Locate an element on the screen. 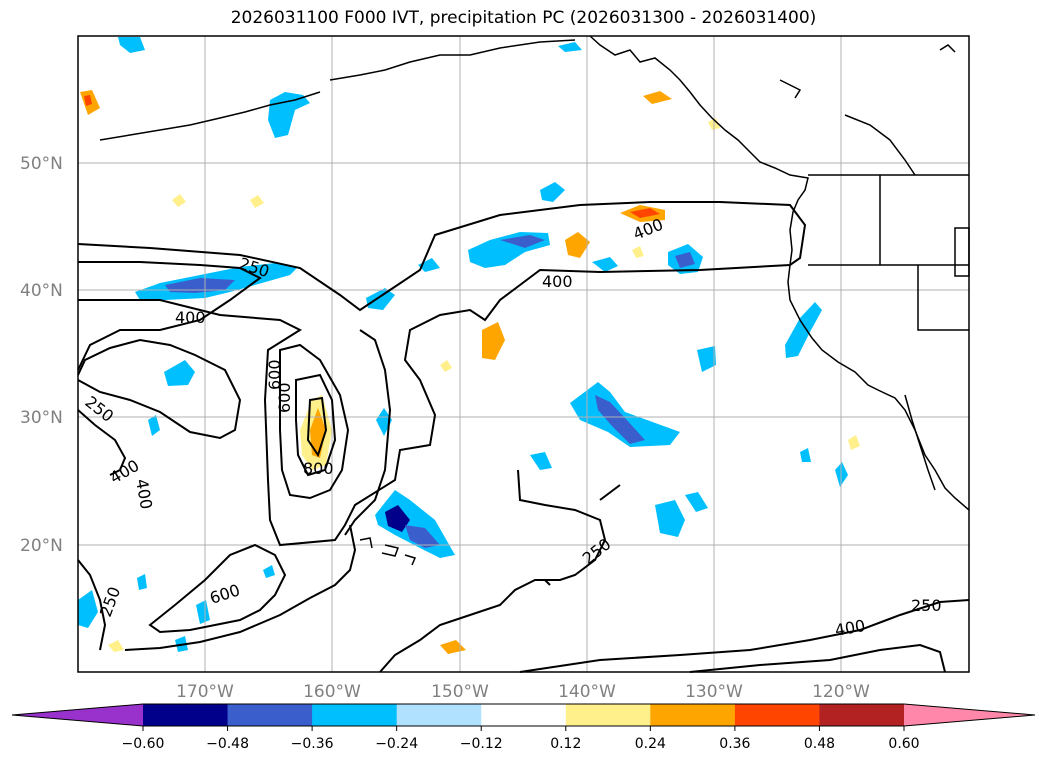  lon-label: 130°W is located at coordinates (714, 692).